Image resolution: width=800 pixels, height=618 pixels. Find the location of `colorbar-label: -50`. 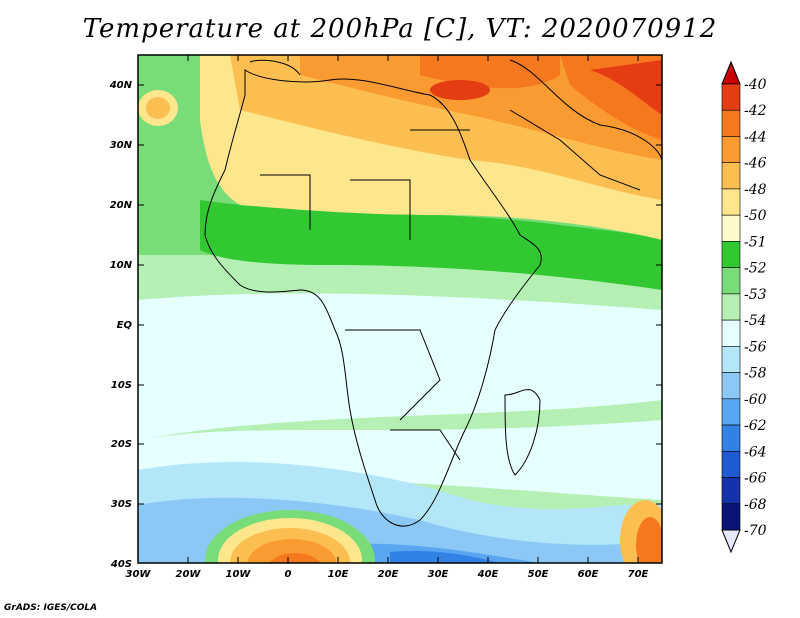

colorbar-label: -50 is located at coordinates (755, 216).